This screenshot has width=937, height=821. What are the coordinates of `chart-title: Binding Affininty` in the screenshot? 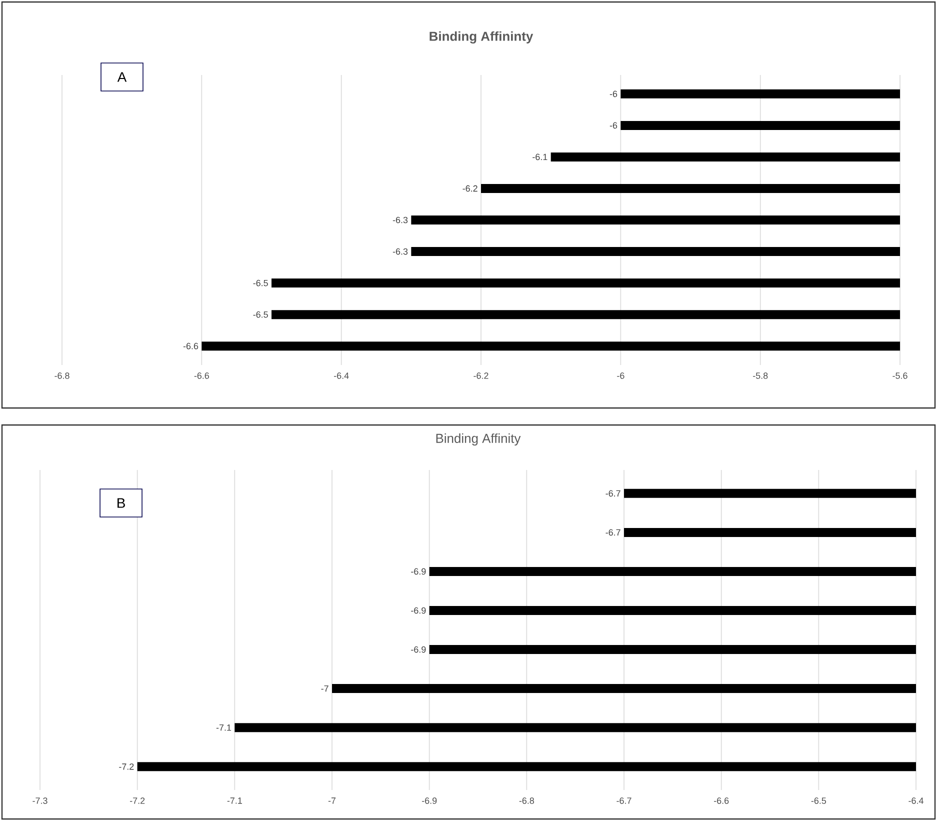 It's located at (482, 37).